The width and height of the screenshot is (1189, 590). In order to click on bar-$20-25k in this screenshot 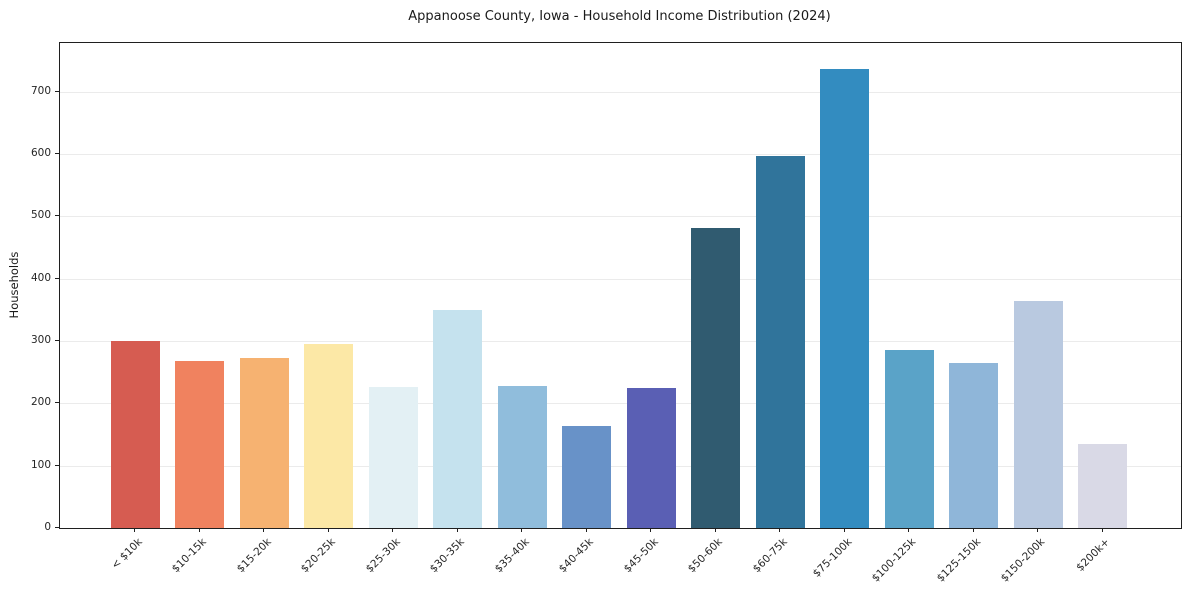, I will do `click(328, 436)`.